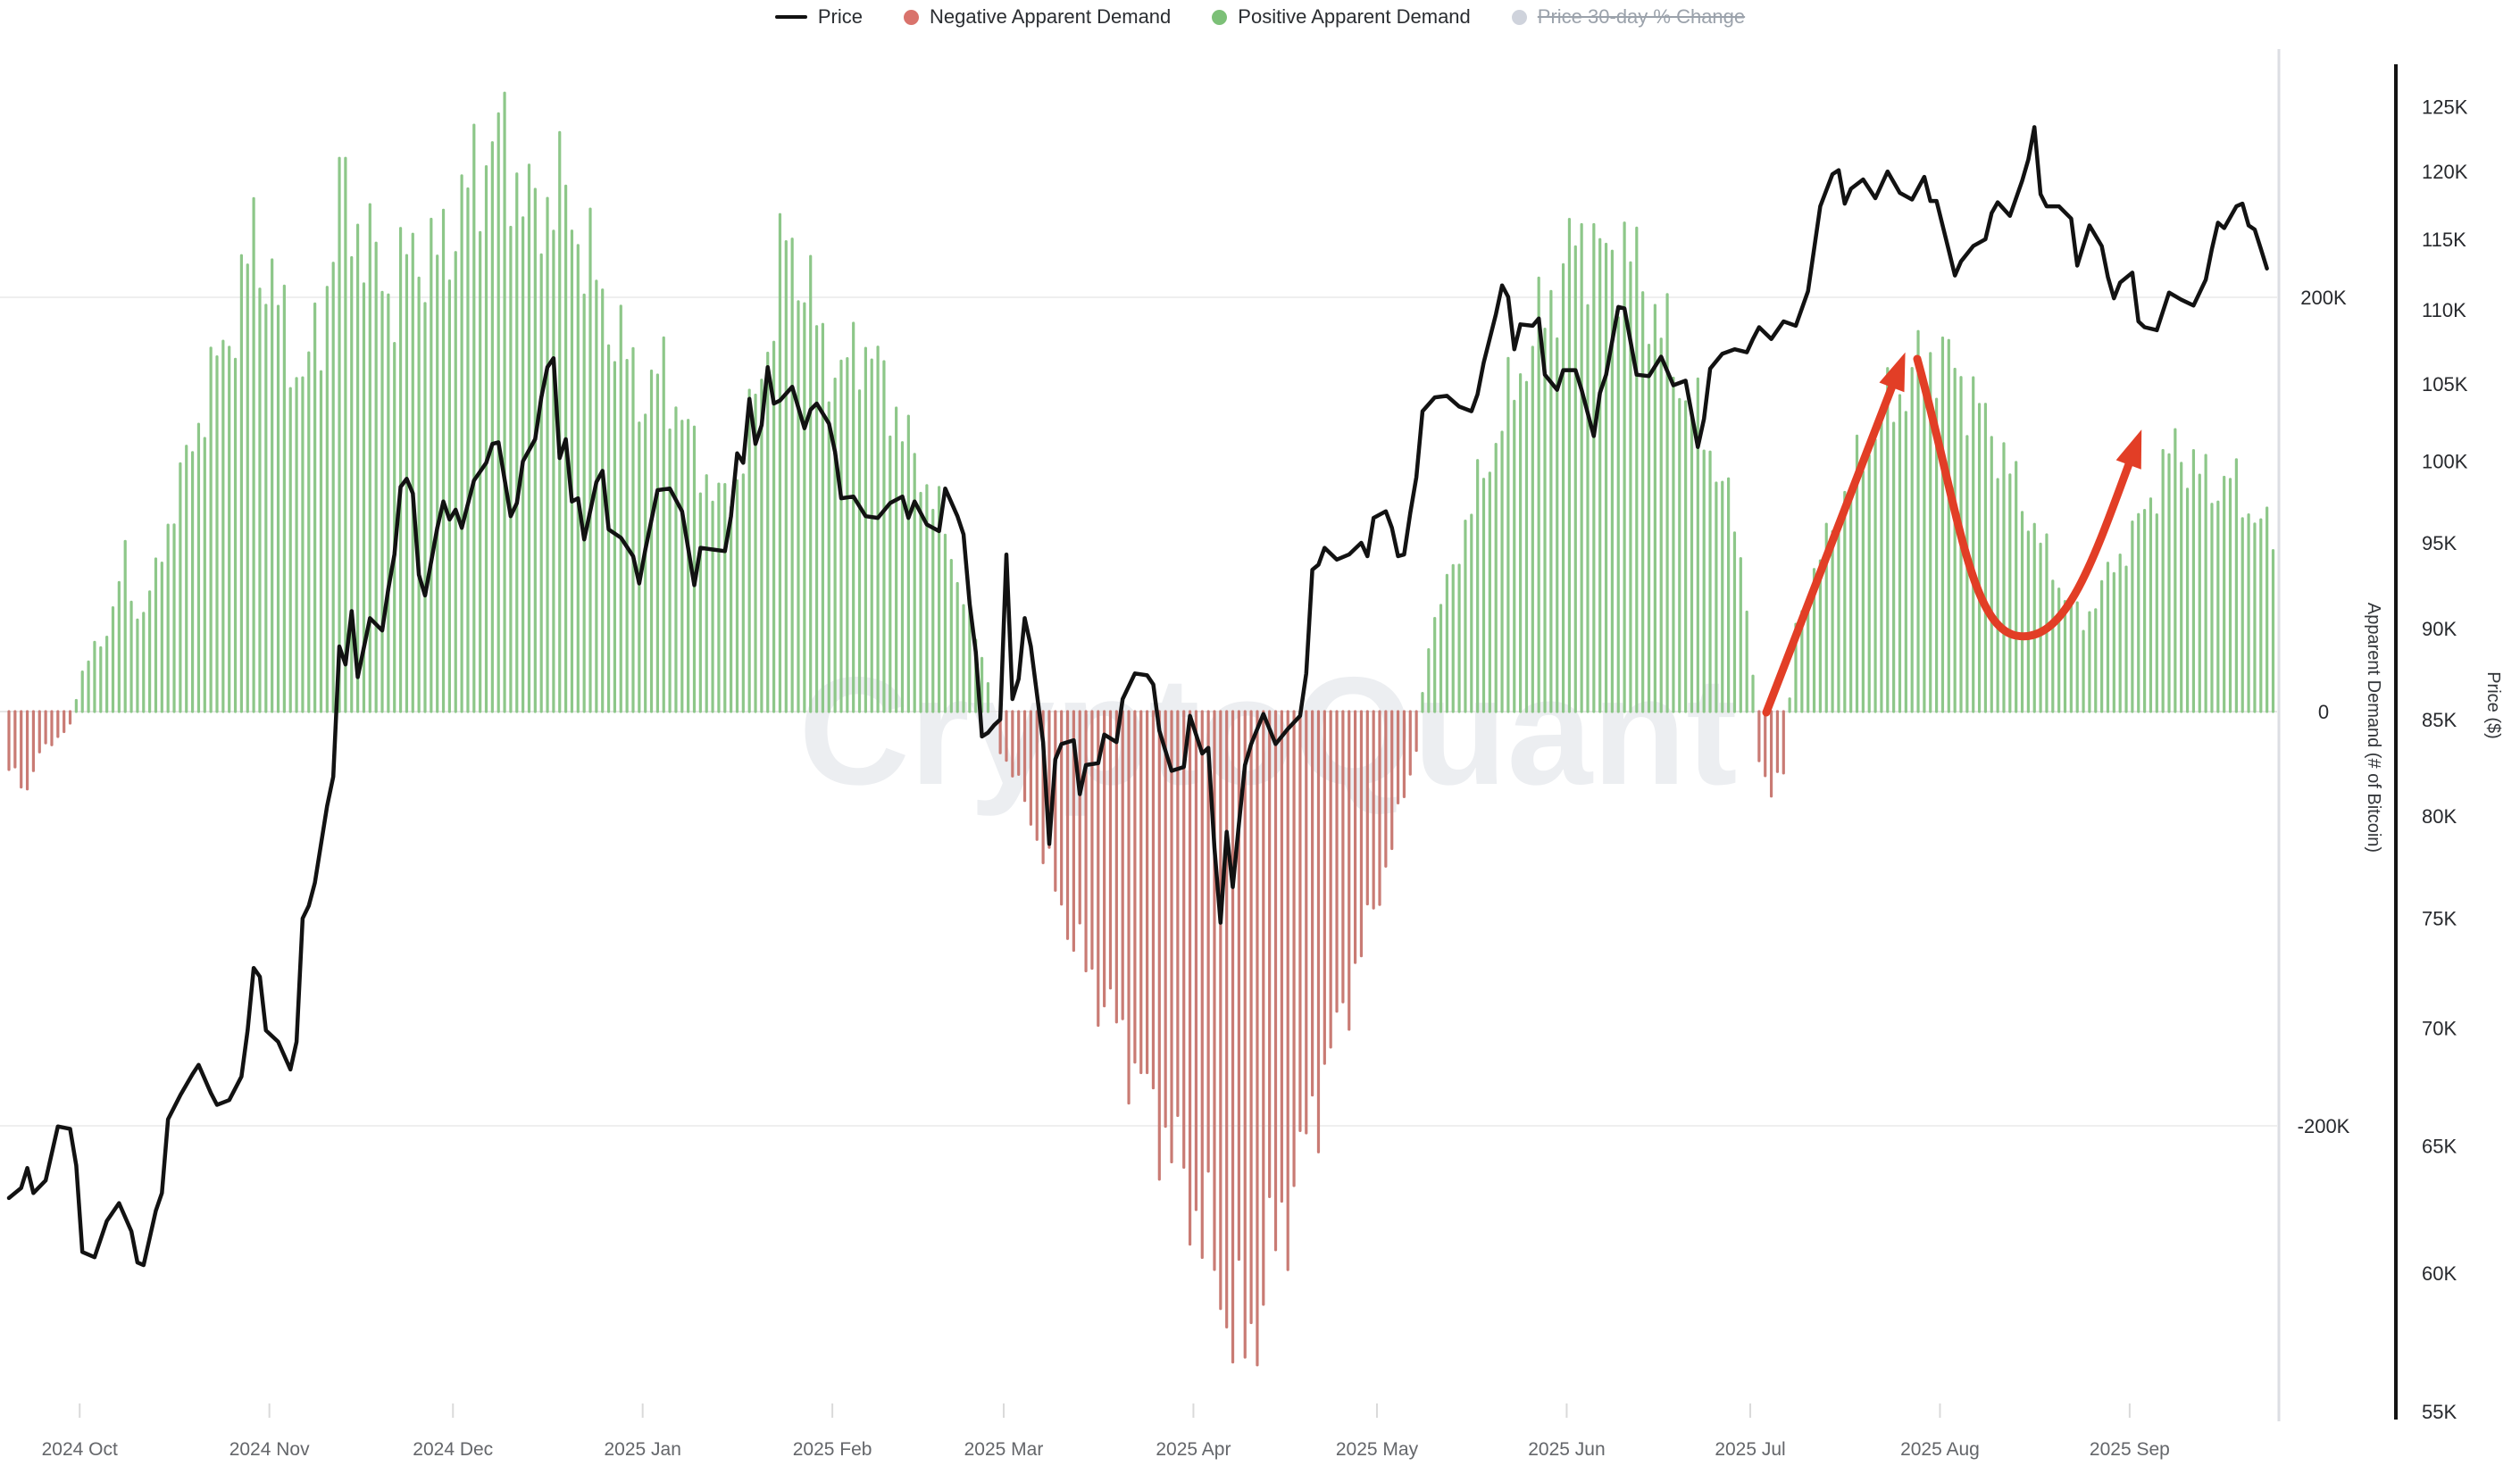 The height and width of the screenshot is (1474, 2520). Describe the element at coordinates (911, 17) in the screenshot. I see `negative-demand-dot-icon` at that location.